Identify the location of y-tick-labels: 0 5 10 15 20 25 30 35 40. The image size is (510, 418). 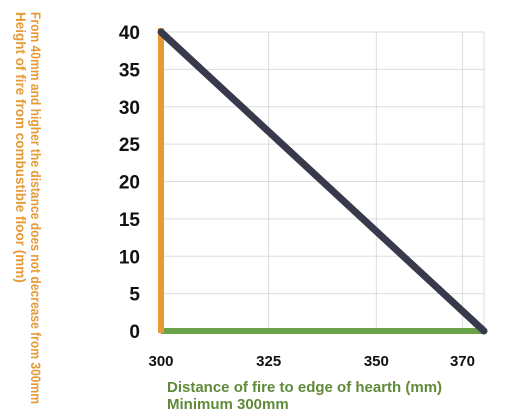
(130, 183).